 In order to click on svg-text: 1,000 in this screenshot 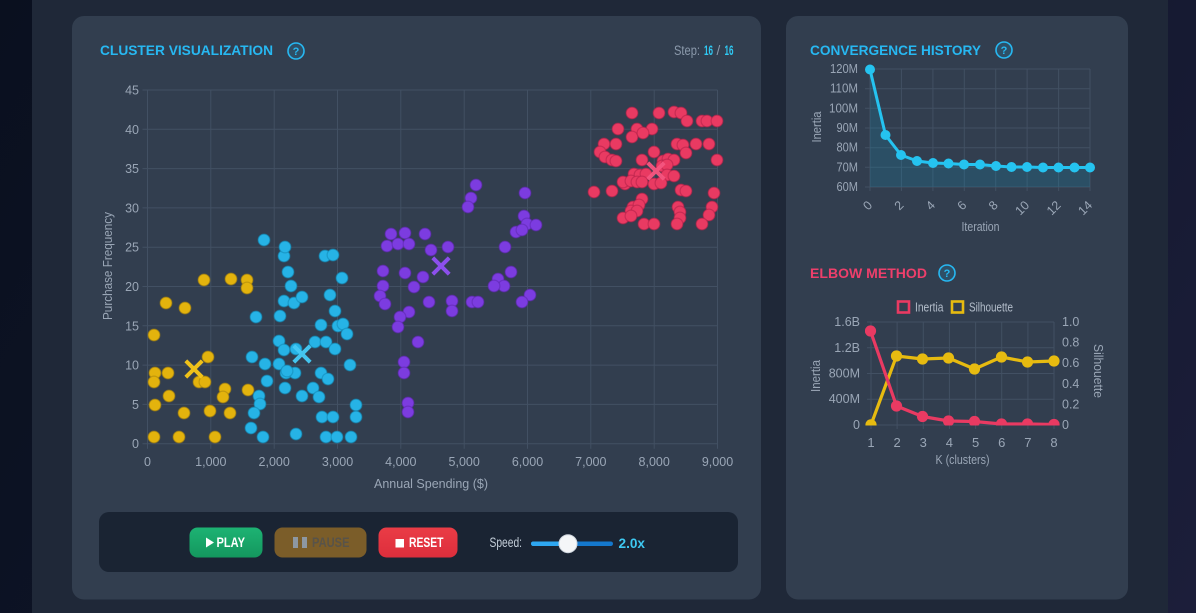, I will do `click(210, 462)`.